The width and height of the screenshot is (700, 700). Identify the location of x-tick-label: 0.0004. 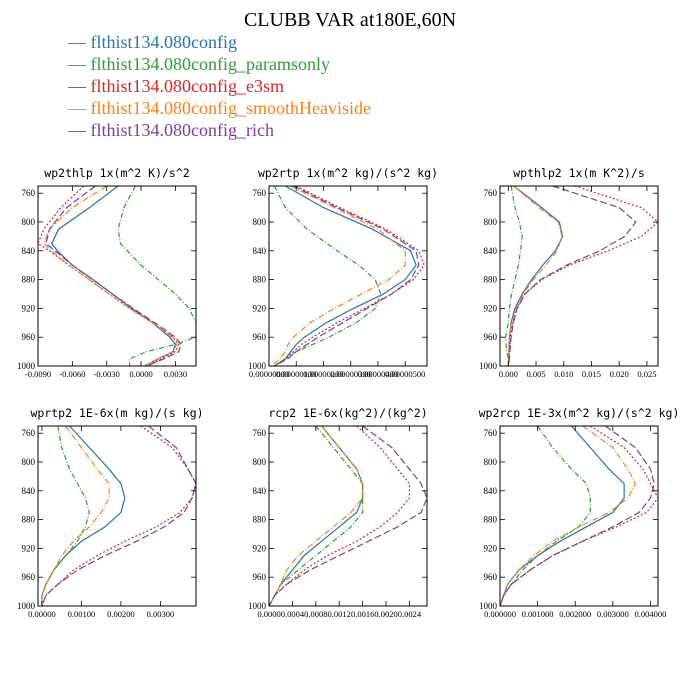
(293, 614).